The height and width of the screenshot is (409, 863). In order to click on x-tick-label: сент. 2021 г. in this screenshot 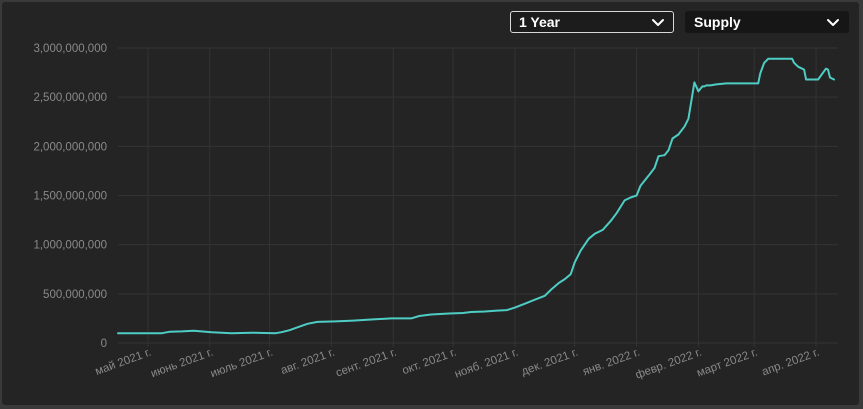, I will do `click(366, 363)`.